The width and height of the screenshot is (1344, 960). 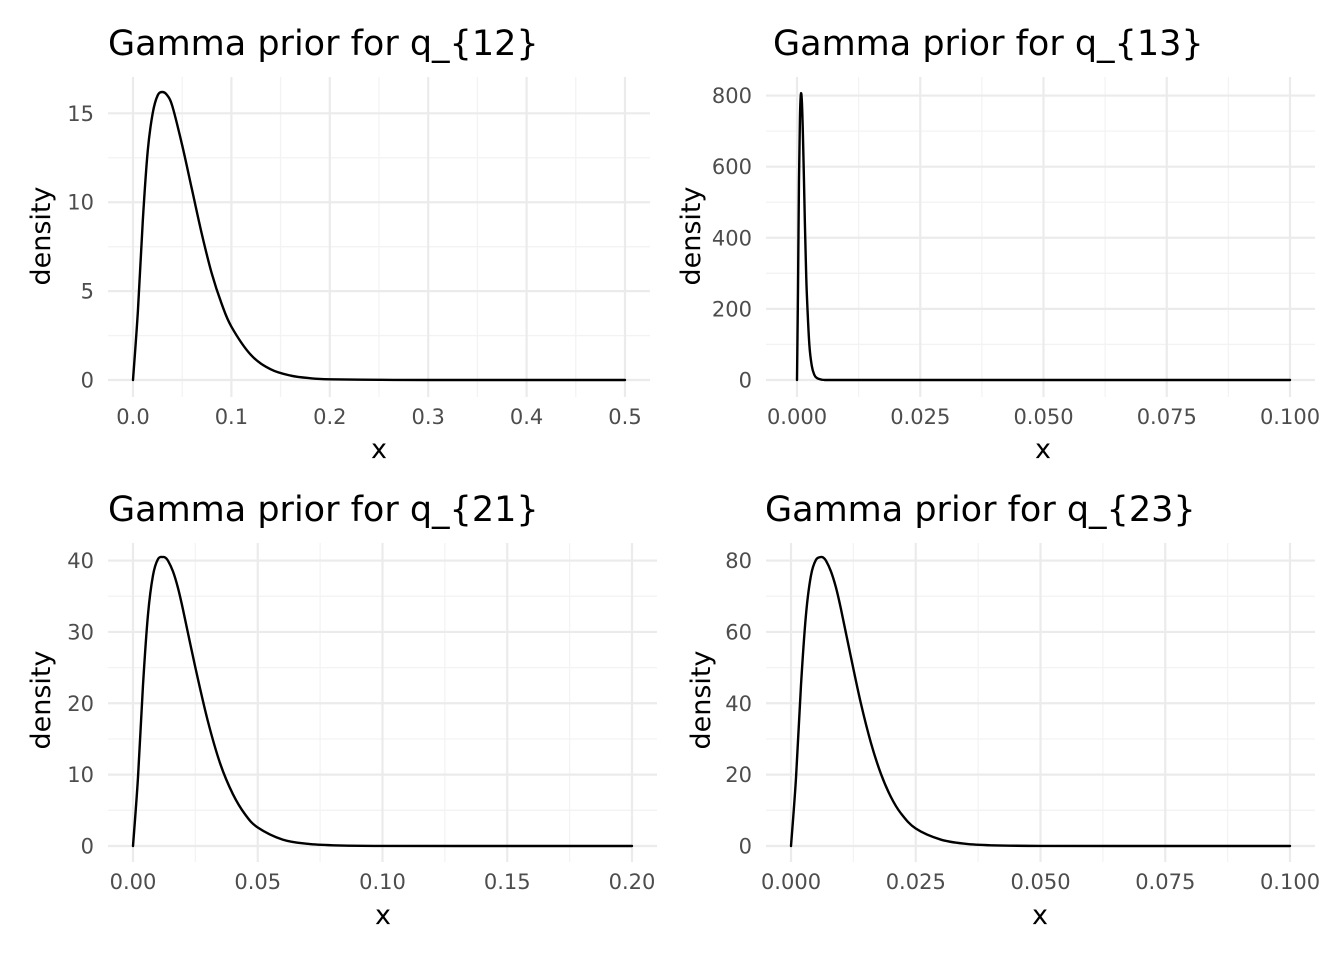 I want to click on panel-title: Gamma prior for q_{21}, so click(x=323, y=510).